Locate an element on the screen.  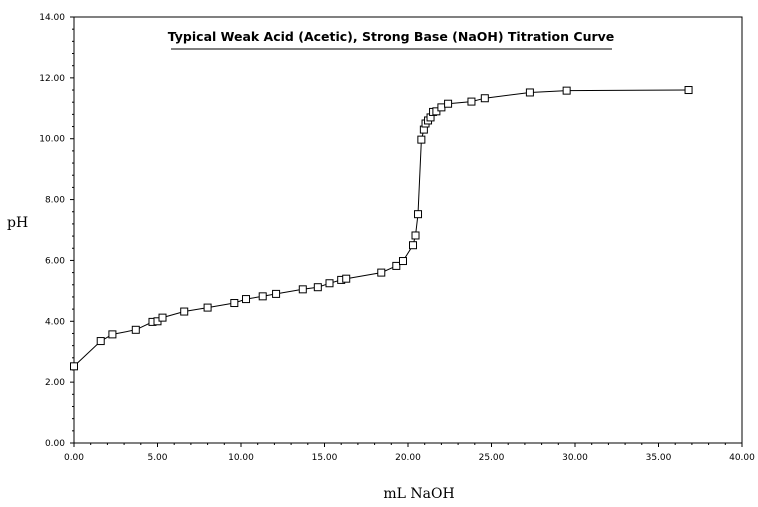
x-tick-label: 5.00 is located at coordinates (157, 458).